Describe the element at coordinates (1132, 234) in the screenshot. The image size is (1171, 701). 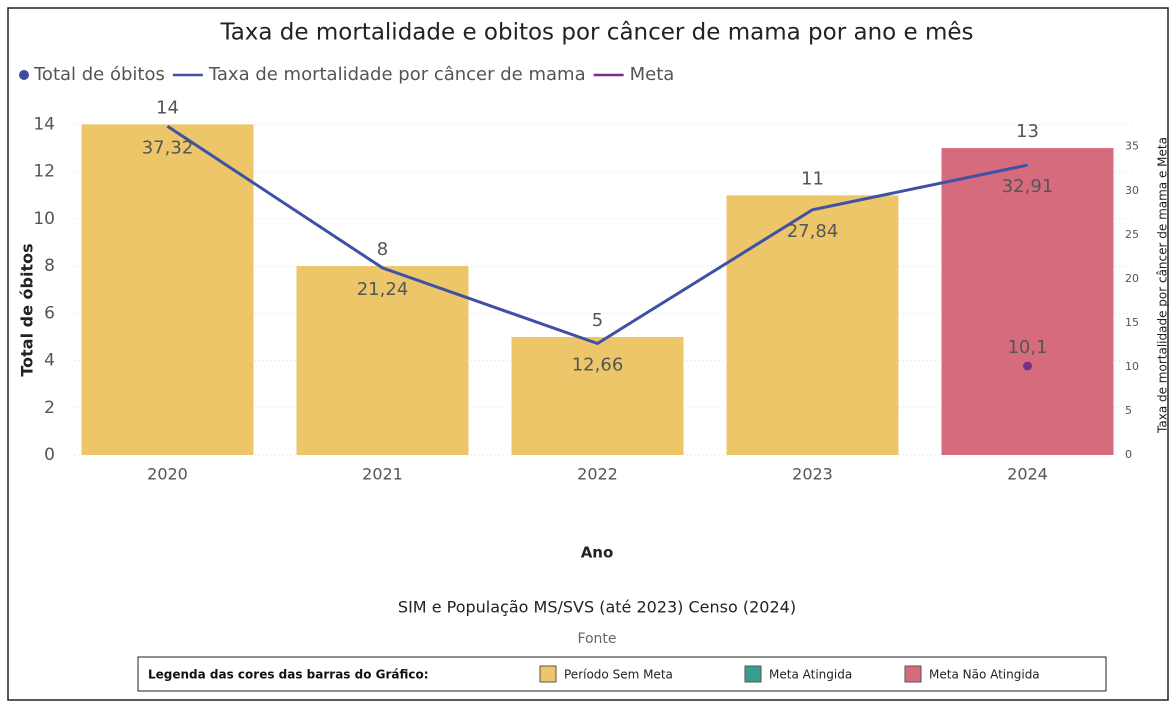
I see `y2-tick-label: 25` at that location.